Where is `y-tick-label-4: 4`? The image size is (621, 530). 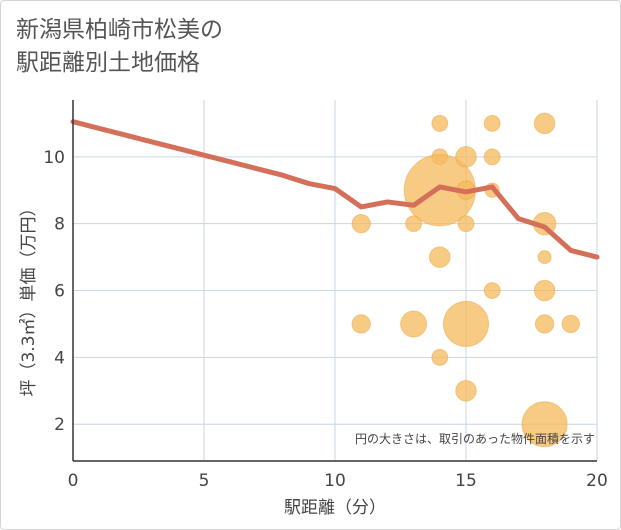
y-tick-label-4: 4 is located at coordinates (59, 358).